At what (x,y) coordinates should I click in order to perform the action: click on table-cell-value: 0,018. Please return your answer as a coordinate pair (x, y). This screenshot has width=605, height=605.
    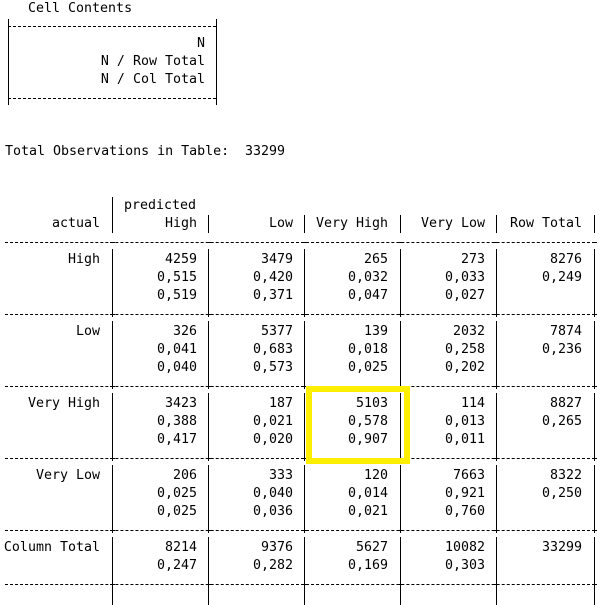
    Looking at the image, I should click on (367, 349).